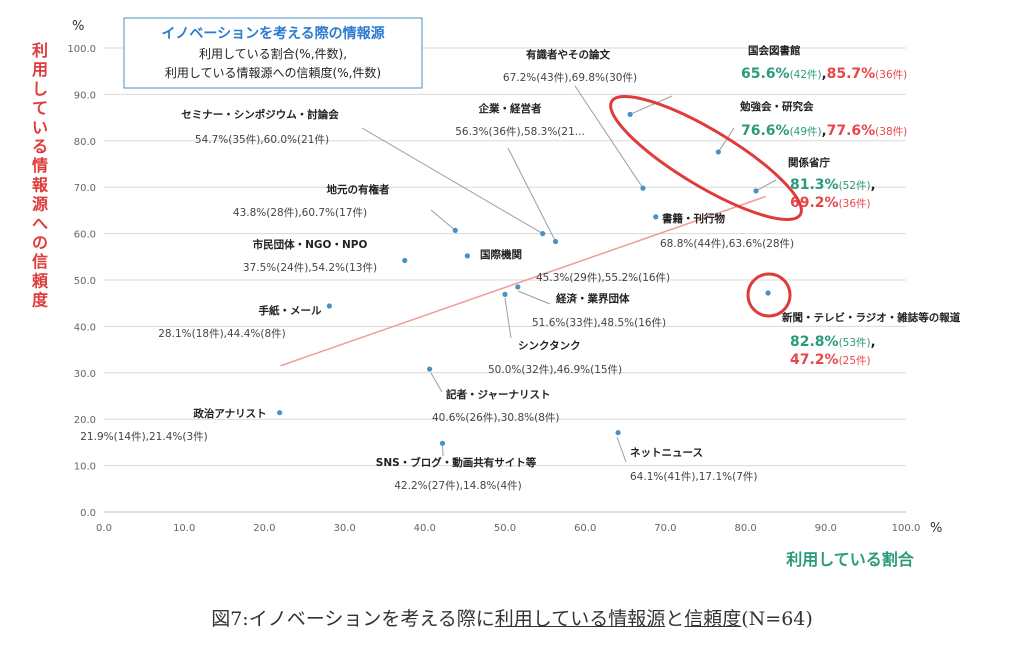 The width and height of the screenshot is (1024, 651). Describe the element at coordinates (824, 63) in the screenshot. I see `point-label: 国会図書館 65.6%(42件),85.7%(36件)` at that location.